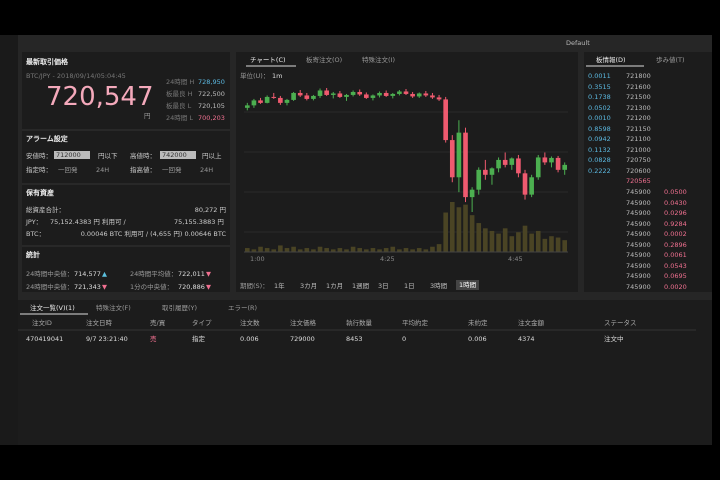 This screenshot has height=480, width=720. What do you see at coordinates (675, 255) in the screenshot?
I see `bid-qty: 0.0061` at bounding box center [675, 255].